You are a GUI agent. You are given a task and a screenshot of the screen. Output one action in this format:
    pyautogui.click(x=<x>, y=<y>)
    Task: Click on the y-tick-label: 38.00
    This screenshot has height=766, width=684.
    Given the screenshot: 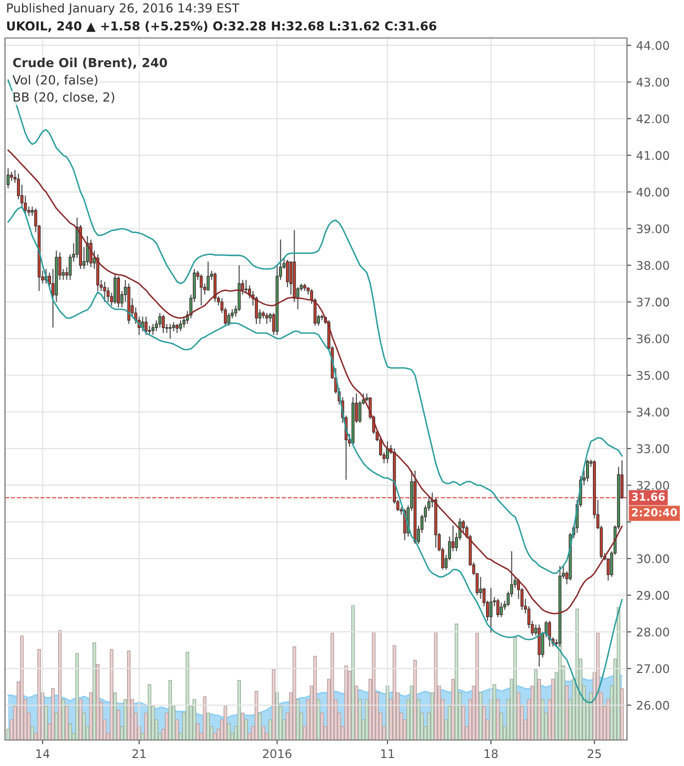 What is the action you would take?
    pyautogui.click(x=653, y=265)
    